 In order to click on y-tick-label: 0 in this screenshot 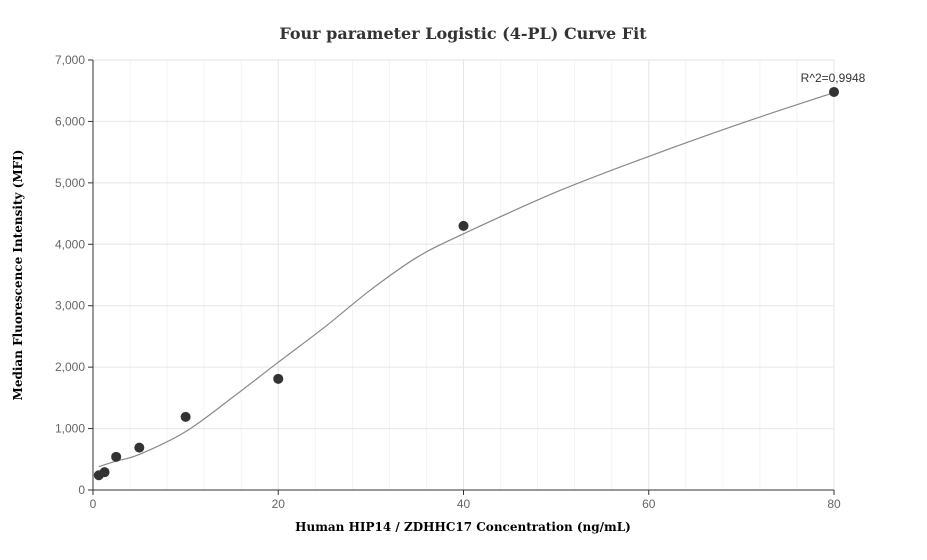, I will do `click(81, 490)`.